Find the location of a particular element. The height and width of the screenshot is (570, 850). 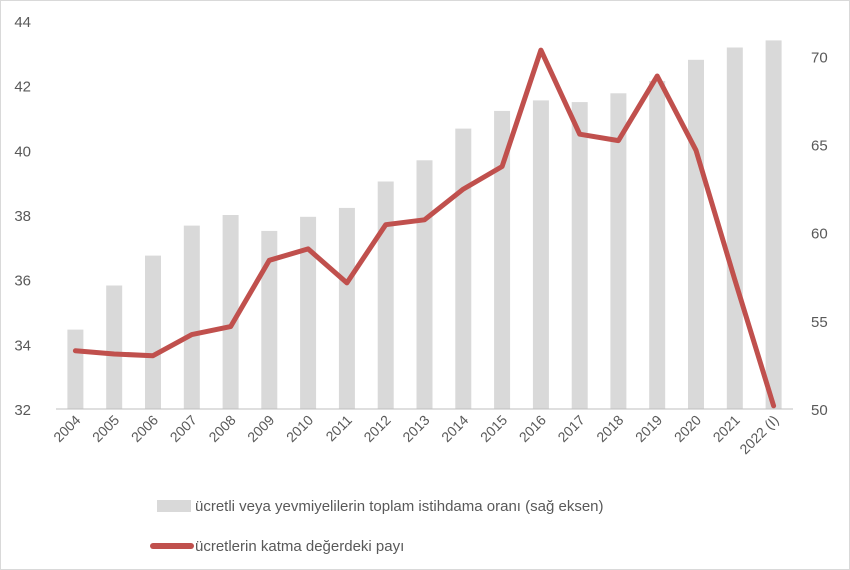

x-tick-2021: 2021 is located at coordinates (726, 428).